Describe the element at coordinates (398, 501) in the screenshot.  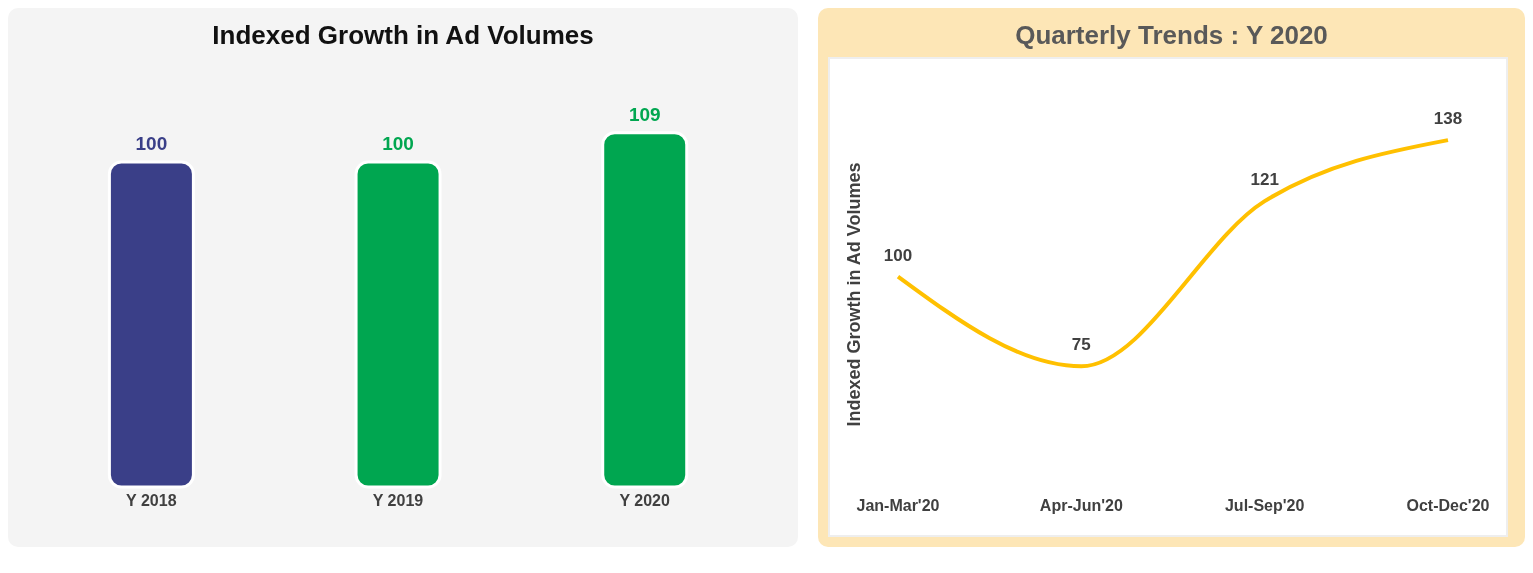
I see `x-tick-label: Y 2019` at that location.